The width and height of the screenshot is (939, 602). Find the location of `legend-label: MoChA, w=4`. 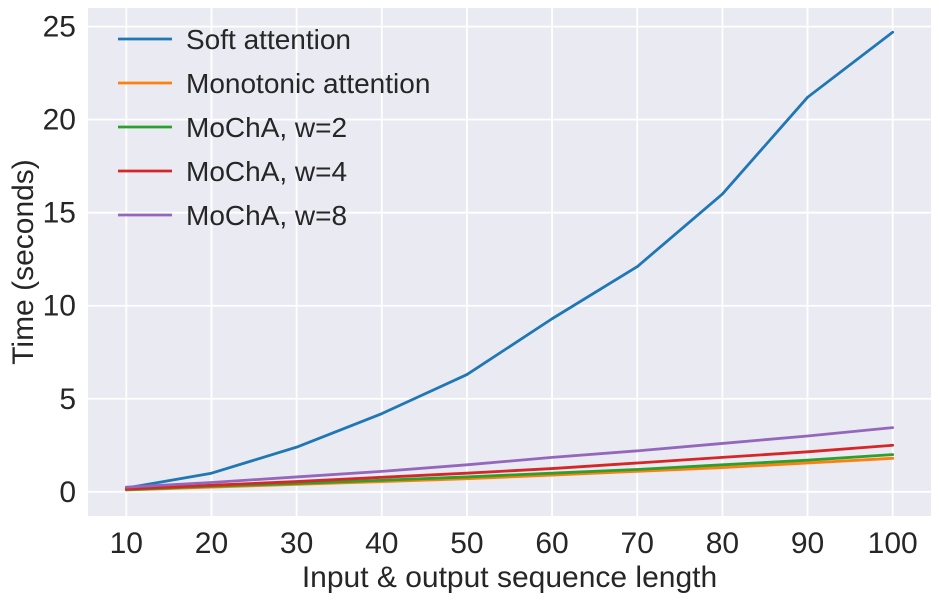

legend-label: MoChA, w=4 is located at coordinates (266, 171).